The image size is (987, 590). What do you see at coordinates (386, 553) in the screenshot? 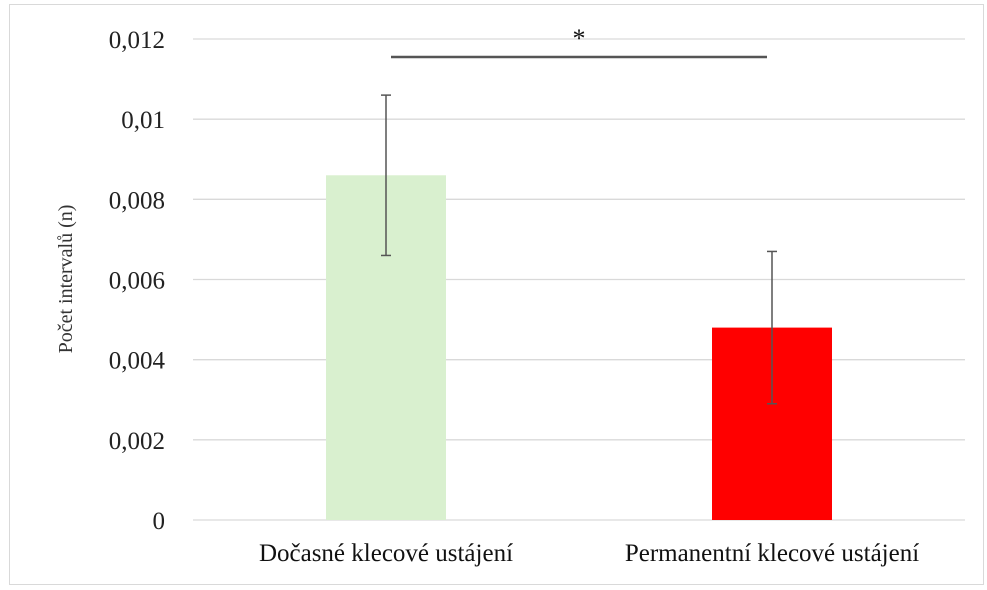
I see `x-category-label: Dočasné klecové ustájení` at bounding box center [386, 553].